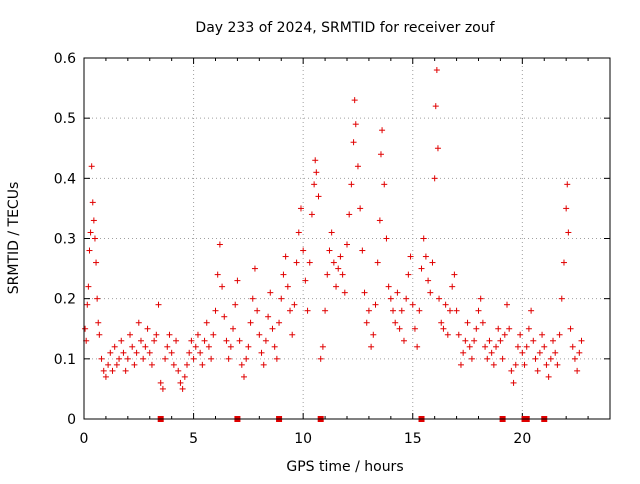  I want to click on y-tick-label: 0.5, so click(65, 119).